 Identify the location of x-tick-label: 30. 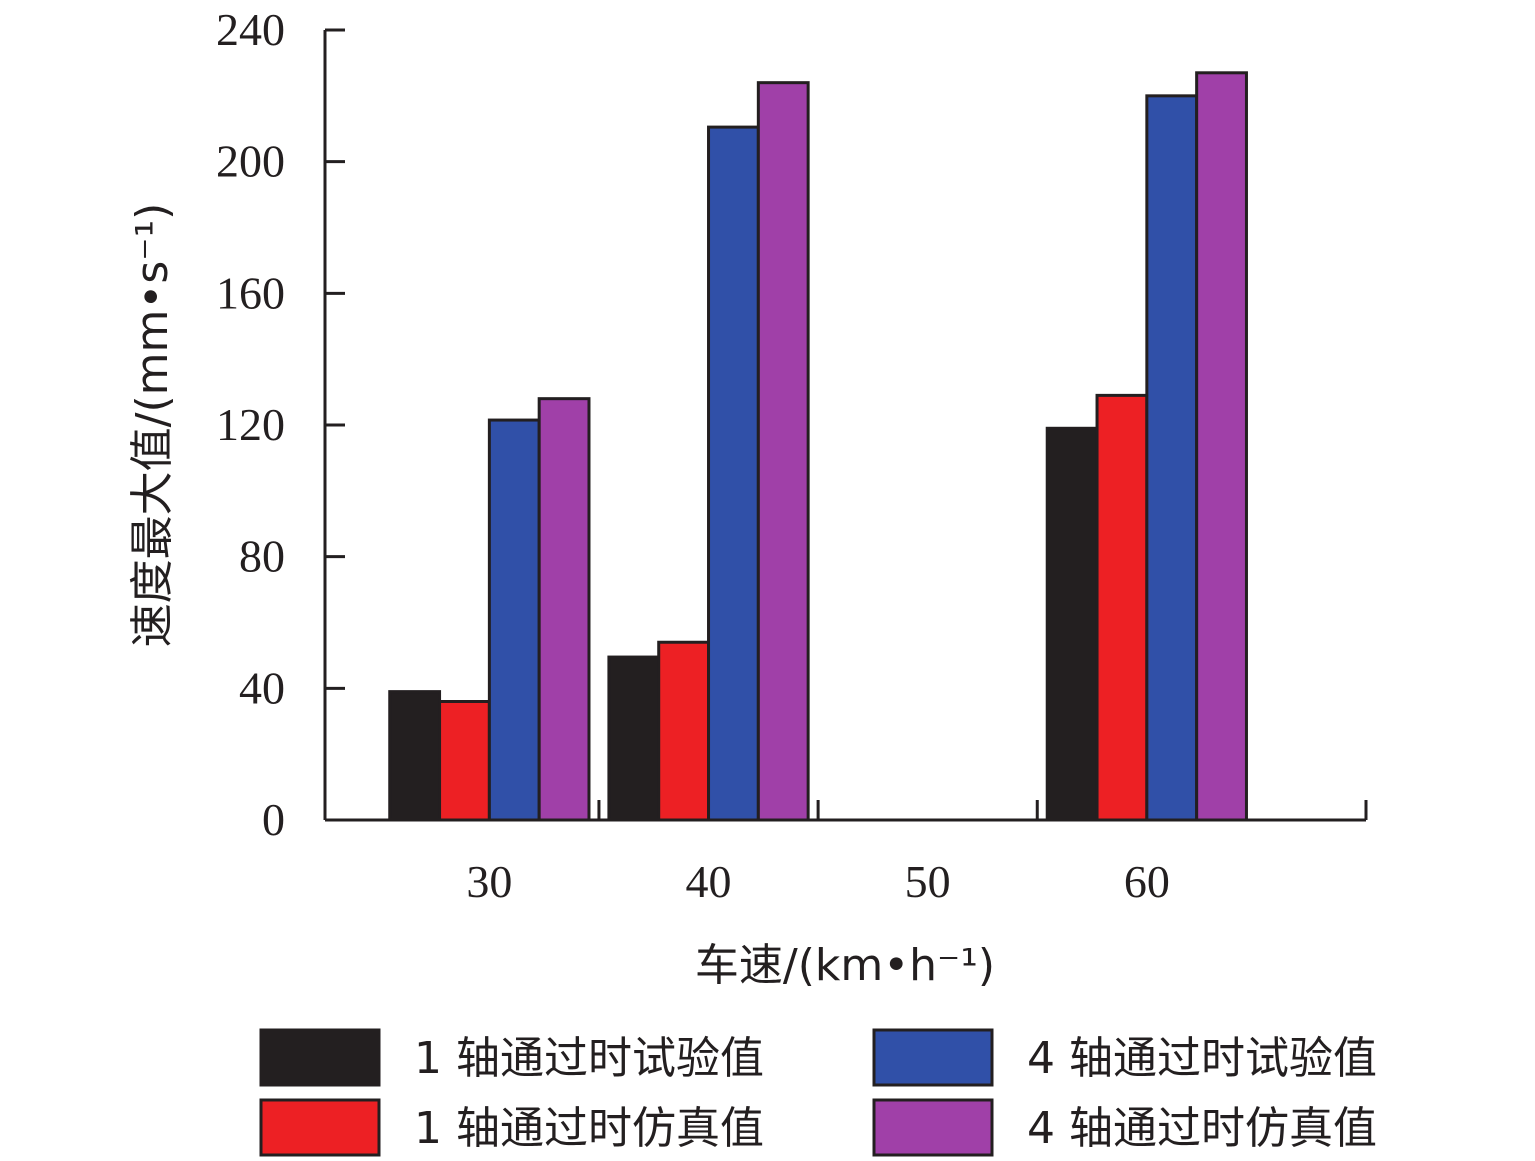
(489, 881).